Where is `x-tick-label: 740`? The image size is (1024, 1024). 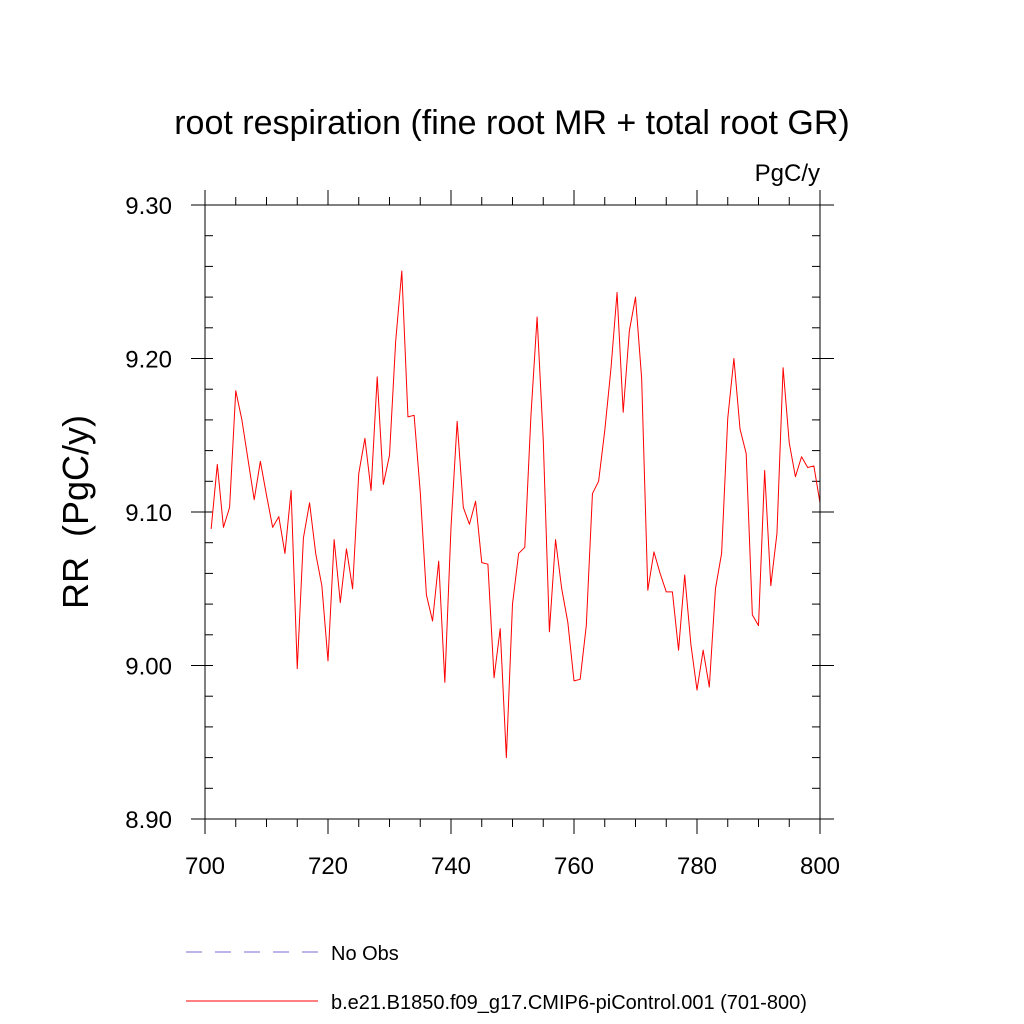 x-tick-label: 740 is located at coordinates (451, 866).